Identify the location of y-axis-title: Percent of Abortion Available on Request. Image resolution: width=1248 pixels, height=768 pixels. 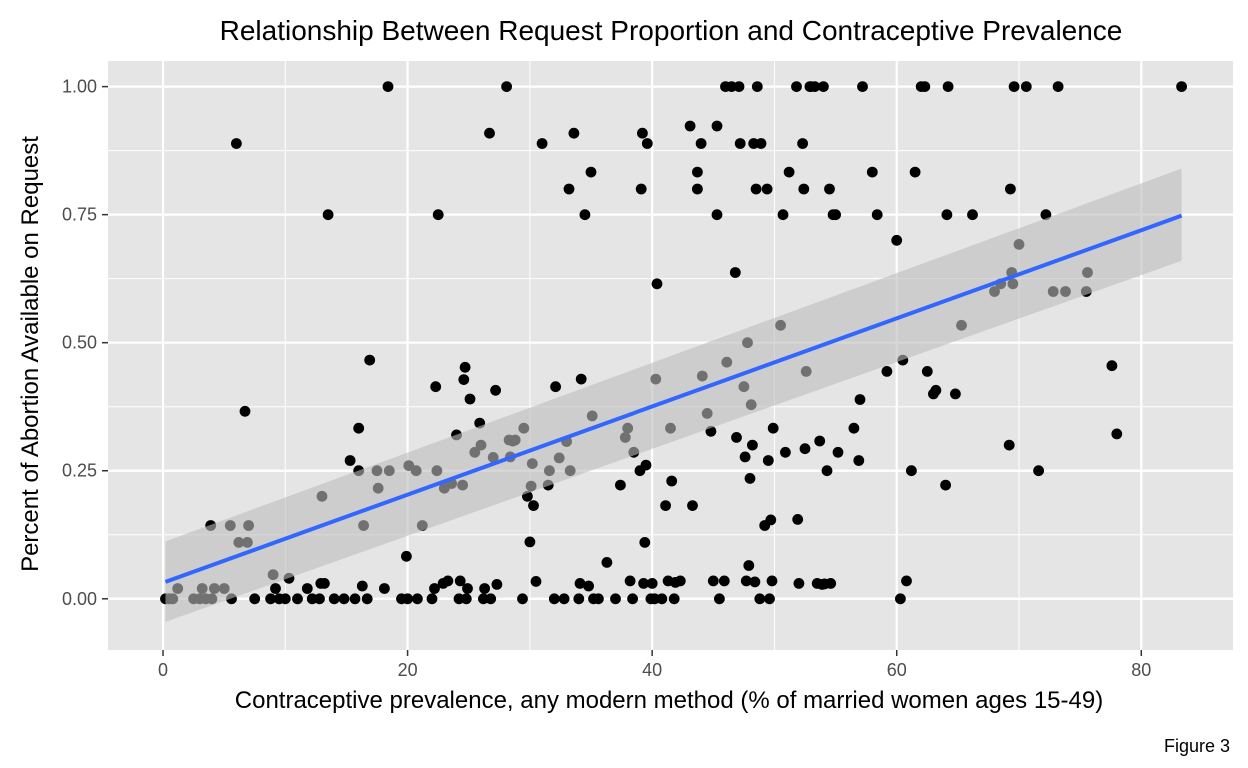
(30, 354).